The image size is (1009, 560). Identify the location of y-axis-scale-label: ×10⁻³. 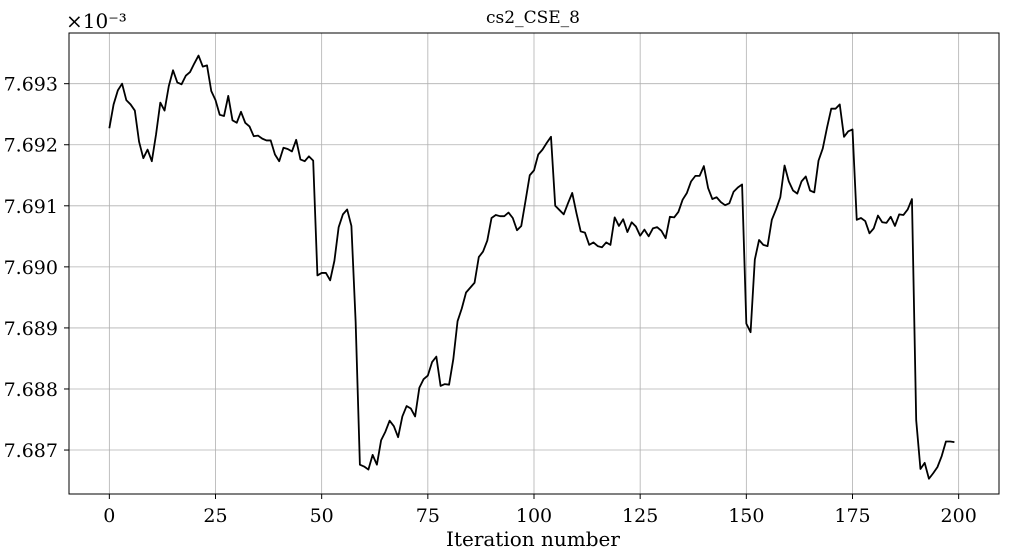
(96, 21).